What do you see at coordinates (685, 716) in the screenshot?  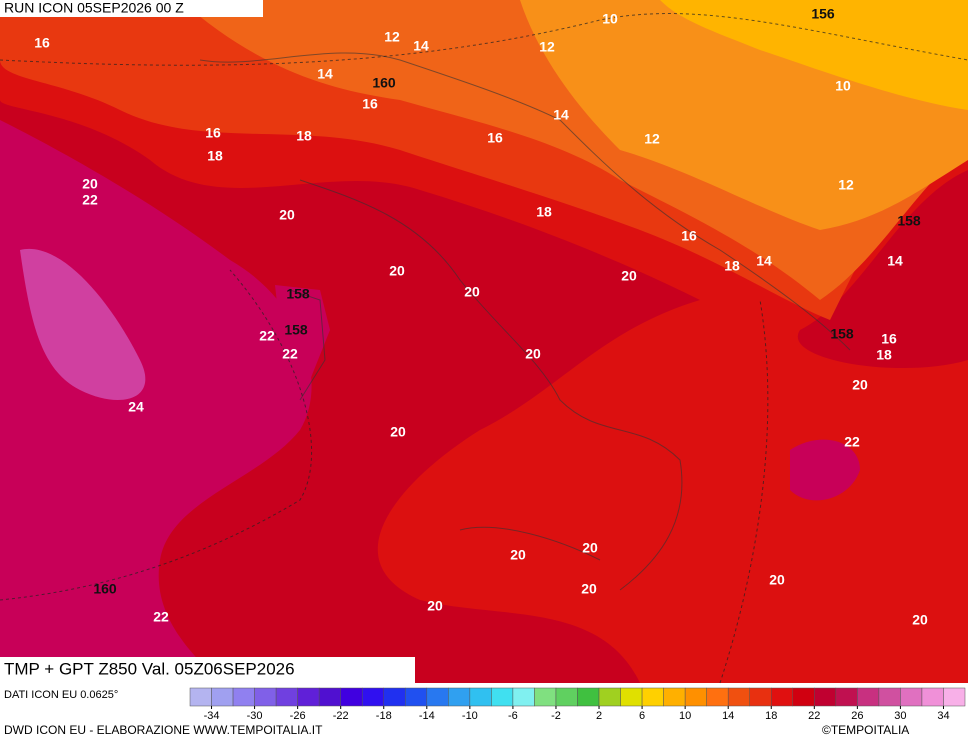 I see `colorbar-tick-label: 10` at bounding box center [685, 716].